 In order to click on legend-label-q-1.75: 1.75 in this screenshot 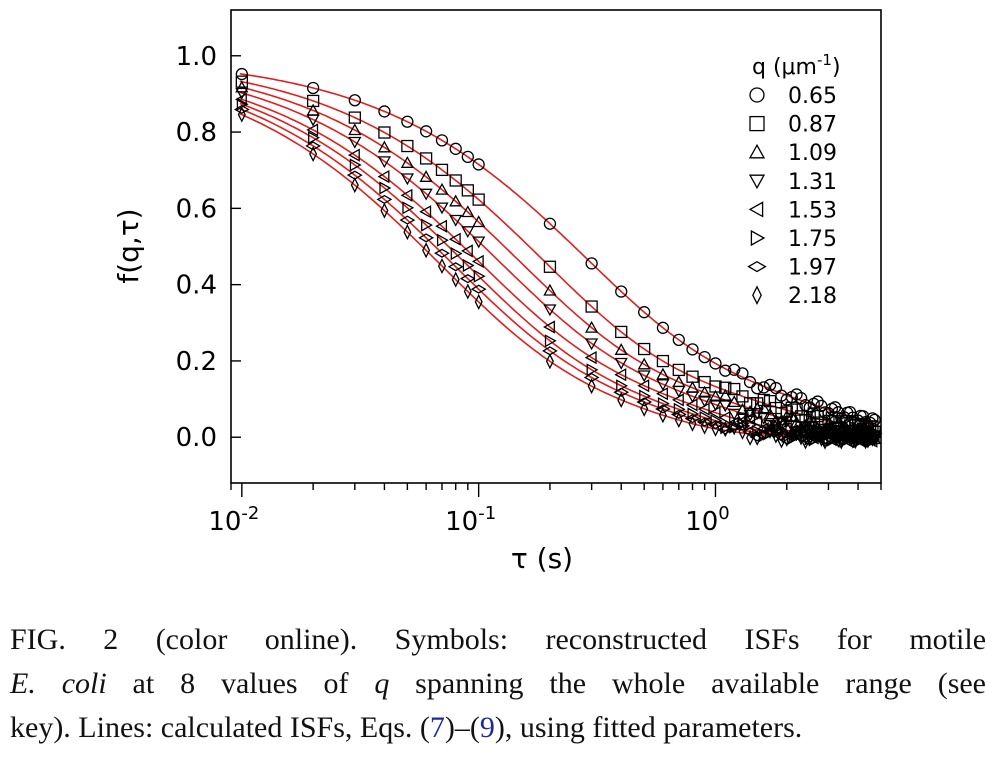, I will do `click(812, 239)`.